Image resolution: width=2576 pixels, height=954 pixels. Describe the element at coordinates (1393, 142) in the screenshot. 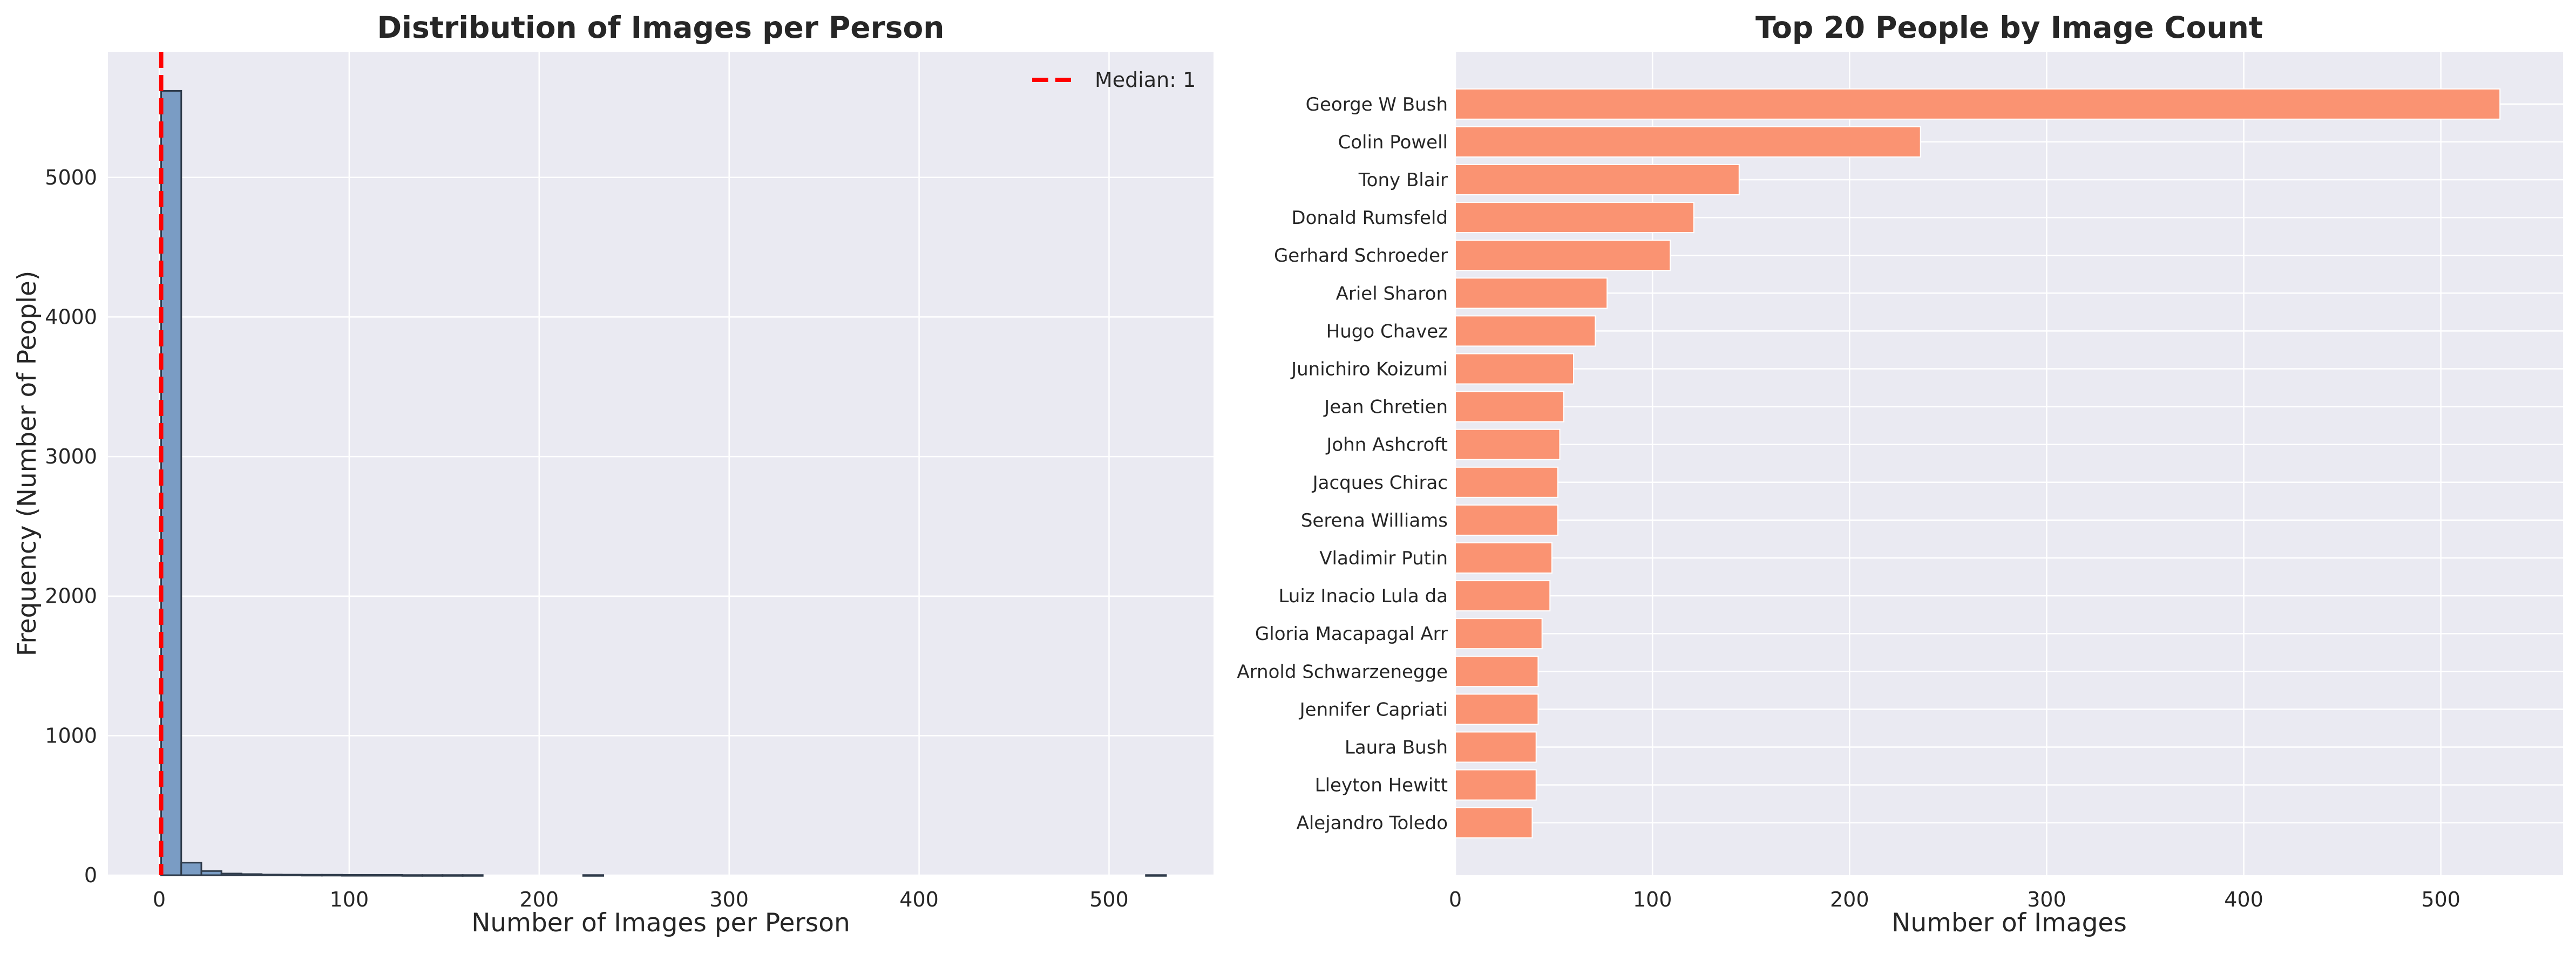

I see `category-label: Colin Powell` at that location.